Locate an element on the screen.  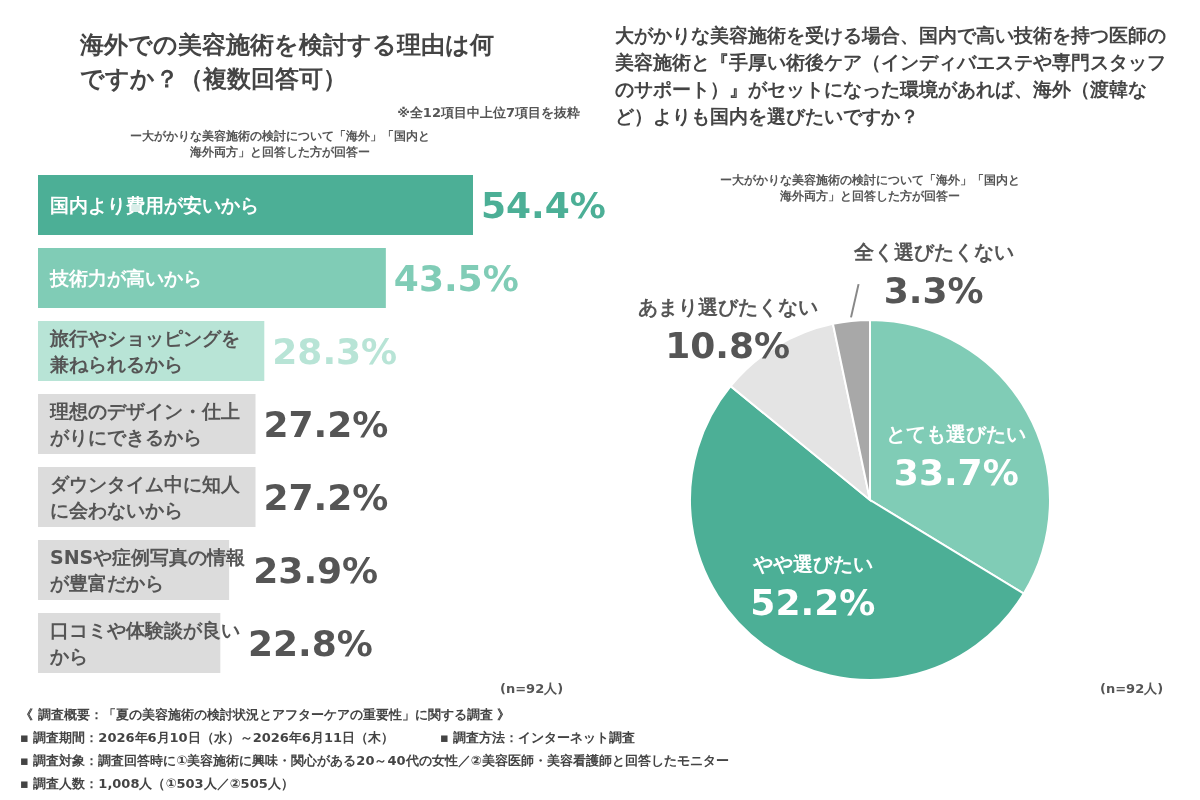
data-label: 43.5% is located at coordinates (456, 278).